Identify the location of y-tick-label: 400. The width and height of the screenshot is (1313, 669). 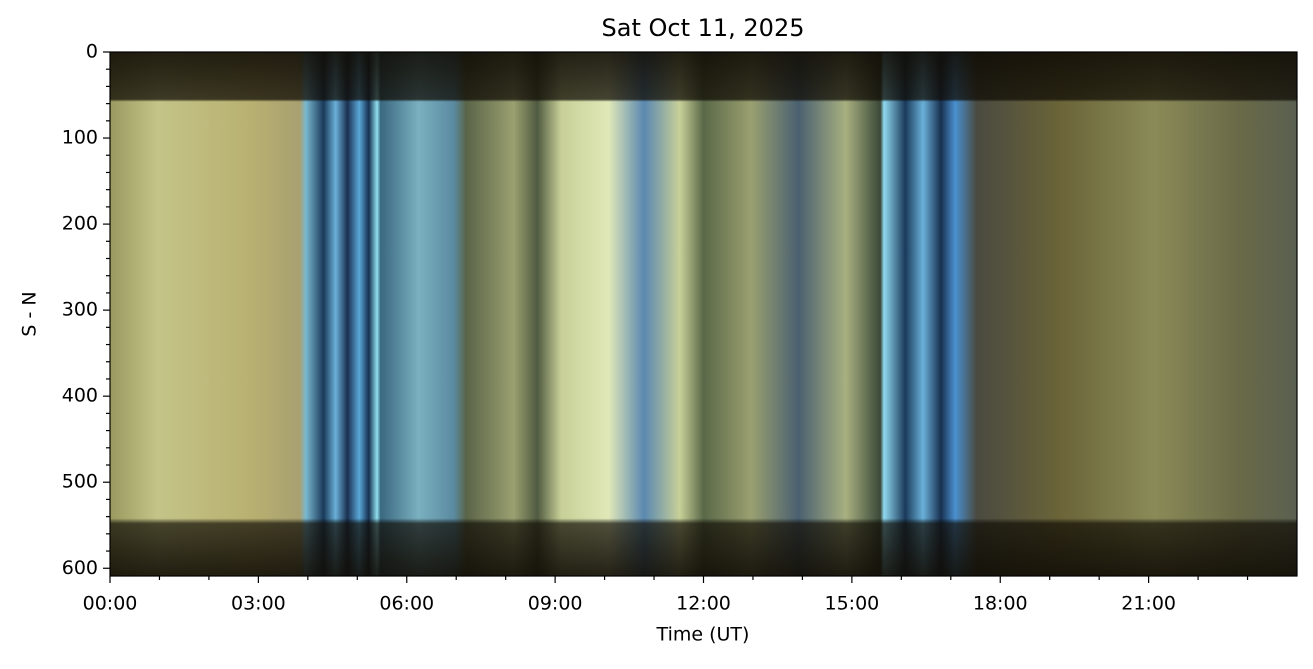
(80, 396).